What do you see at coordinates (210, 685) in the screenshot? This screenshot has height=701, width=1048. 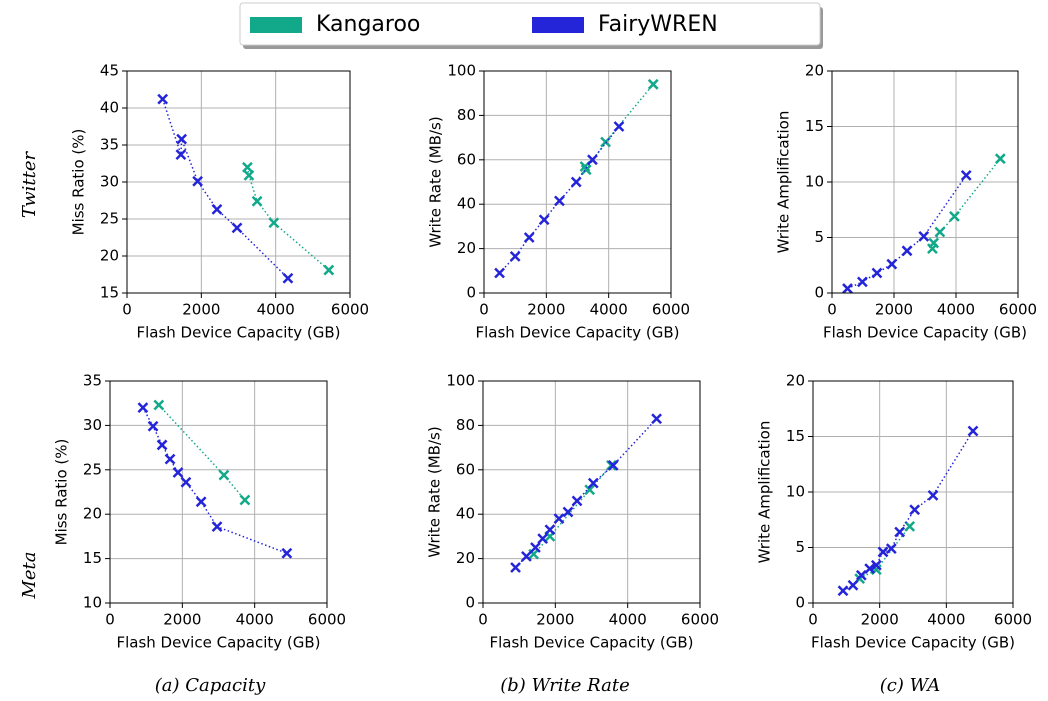 I see `caption: (a) Capacity` at bounding box center [210, 685].